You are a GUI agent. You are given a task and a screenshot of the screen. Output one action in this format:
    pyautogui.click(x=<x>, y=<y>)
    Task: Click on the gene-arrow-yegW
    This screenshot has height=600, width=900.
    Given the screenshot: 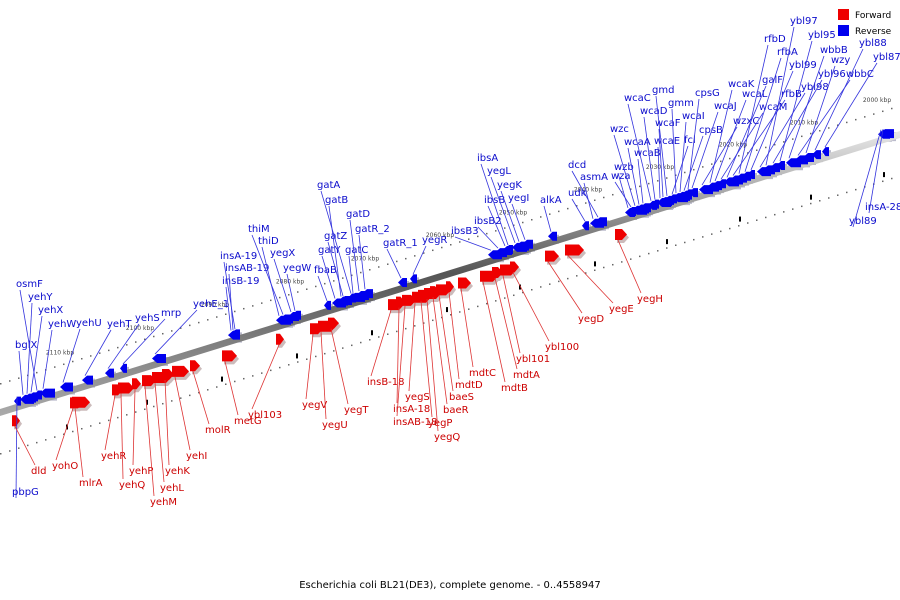 What is the action you would take?
    pyautogui.click(x=296, y=315)
    